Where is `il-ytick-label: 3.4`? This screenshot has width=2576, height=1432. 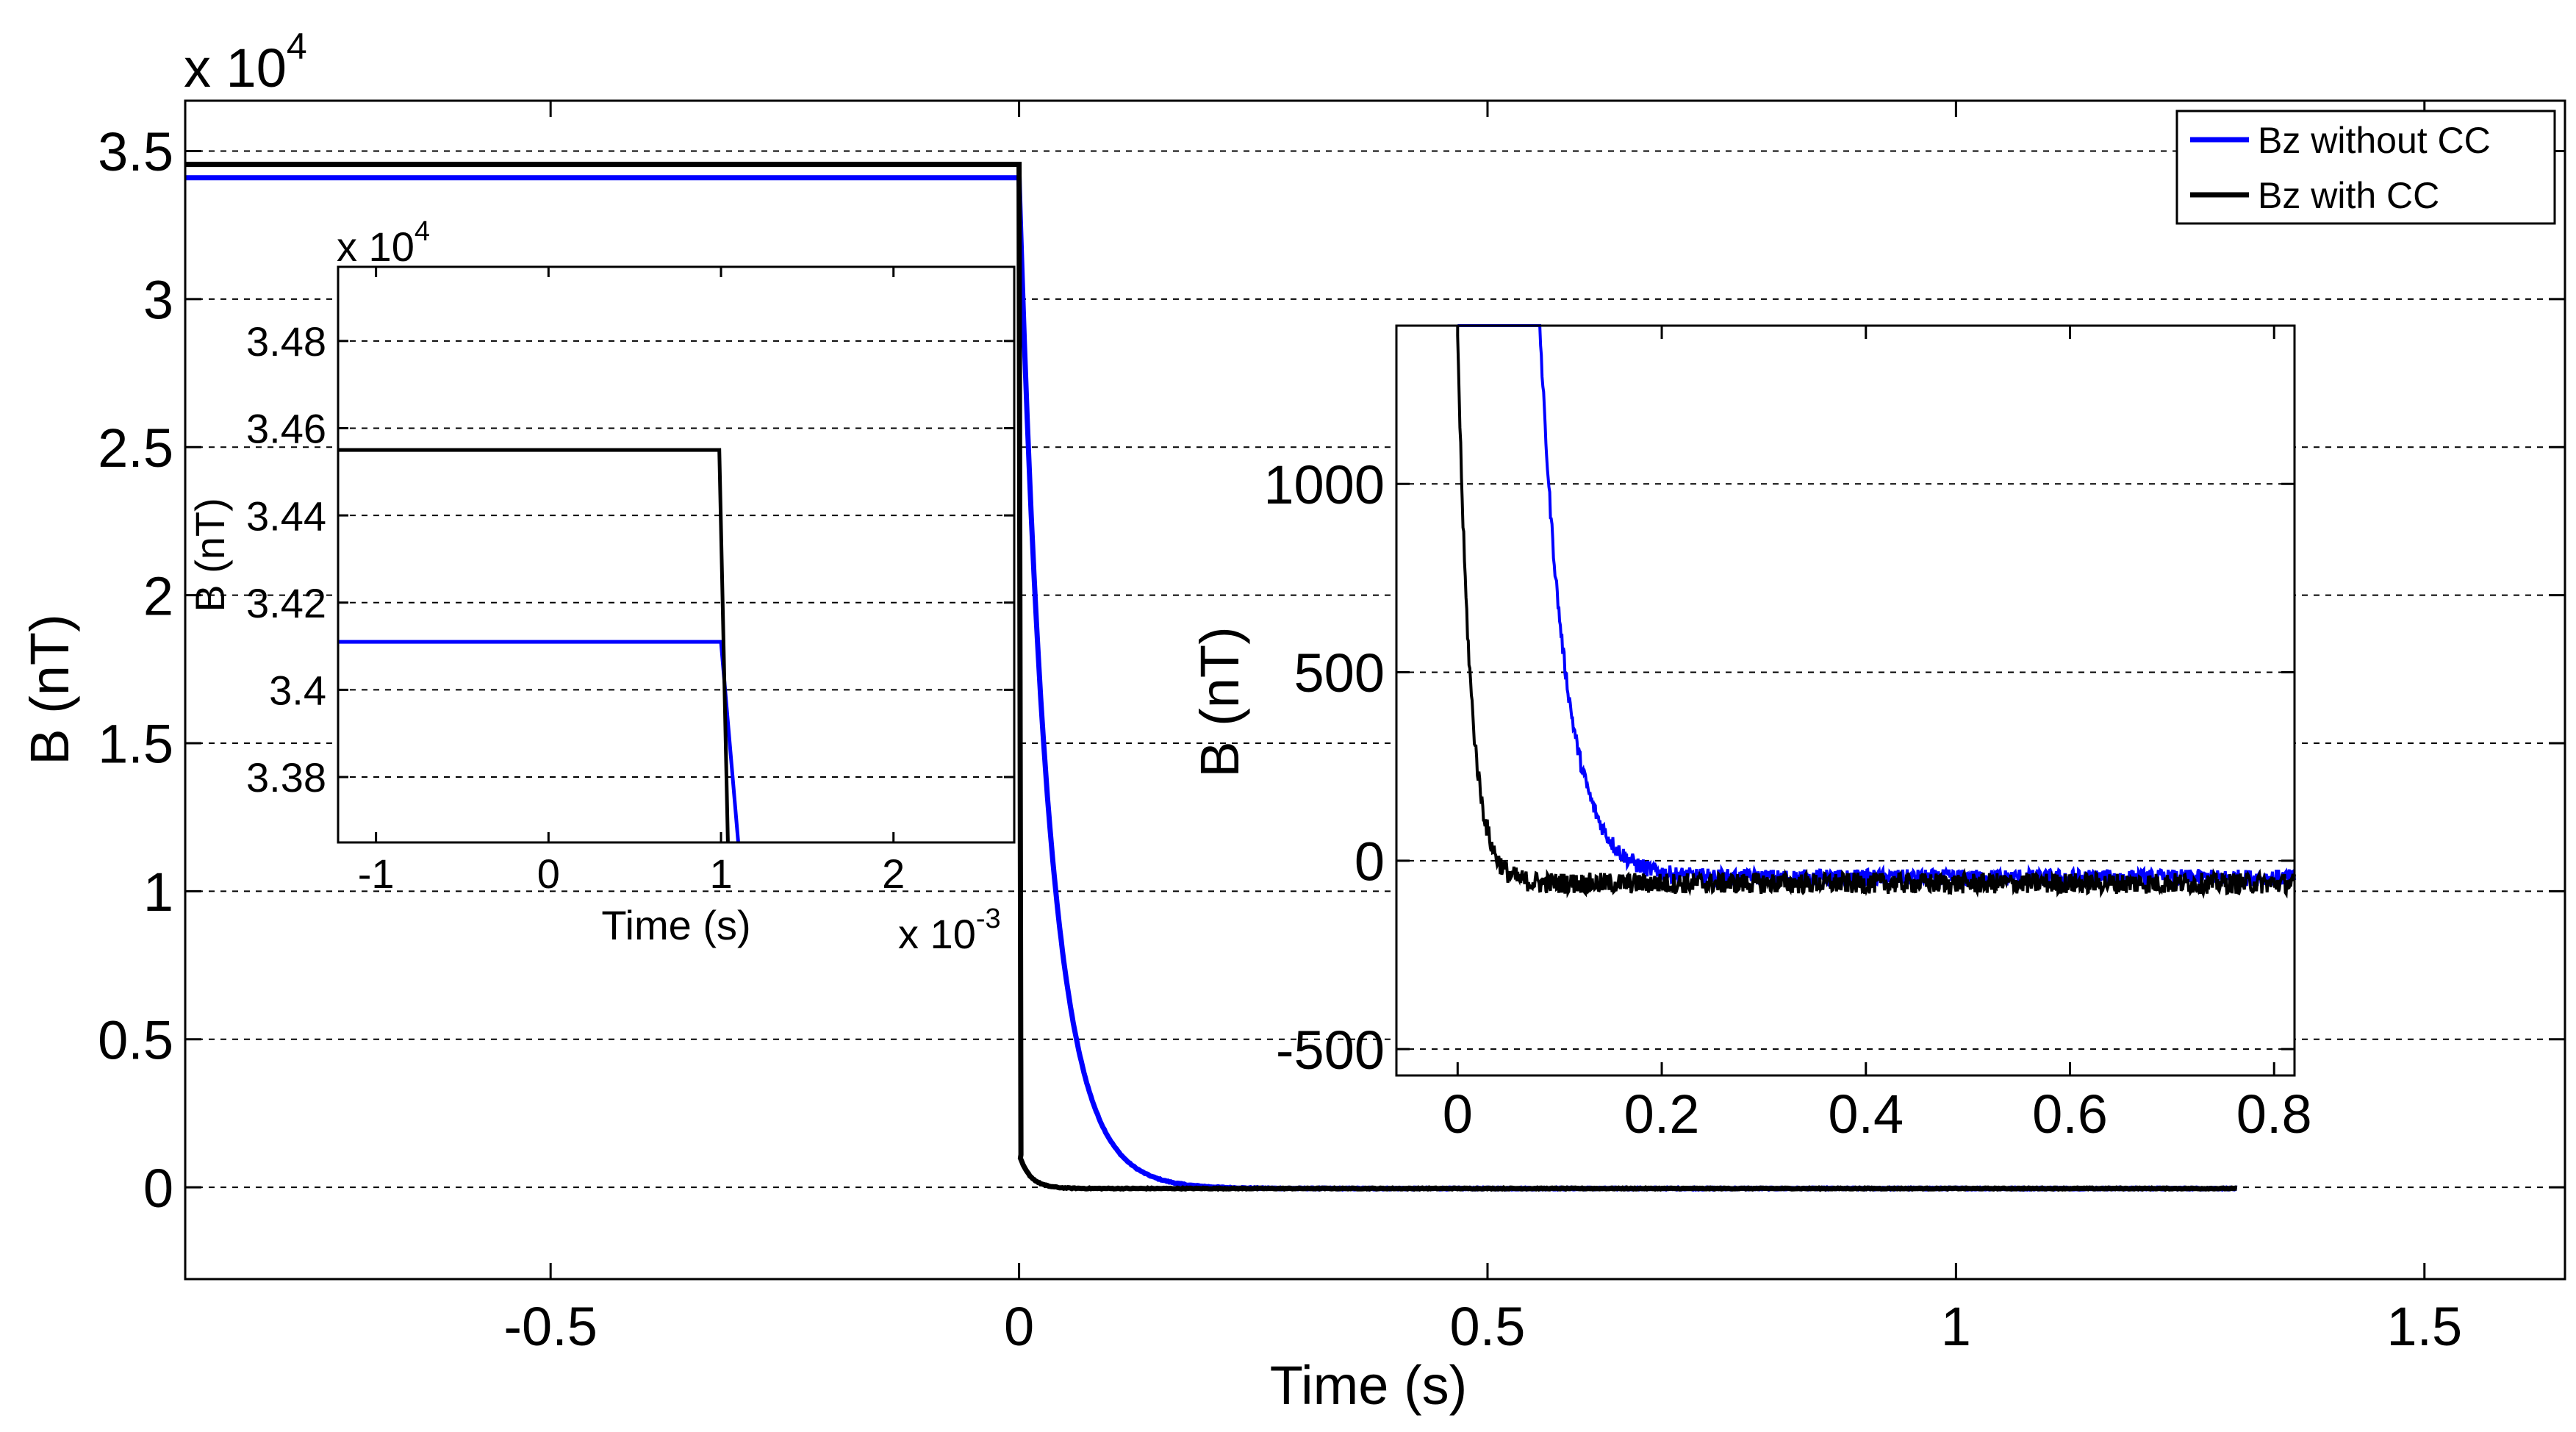
il-ytick-label: 3.4 is located at coordinates (297, 690).